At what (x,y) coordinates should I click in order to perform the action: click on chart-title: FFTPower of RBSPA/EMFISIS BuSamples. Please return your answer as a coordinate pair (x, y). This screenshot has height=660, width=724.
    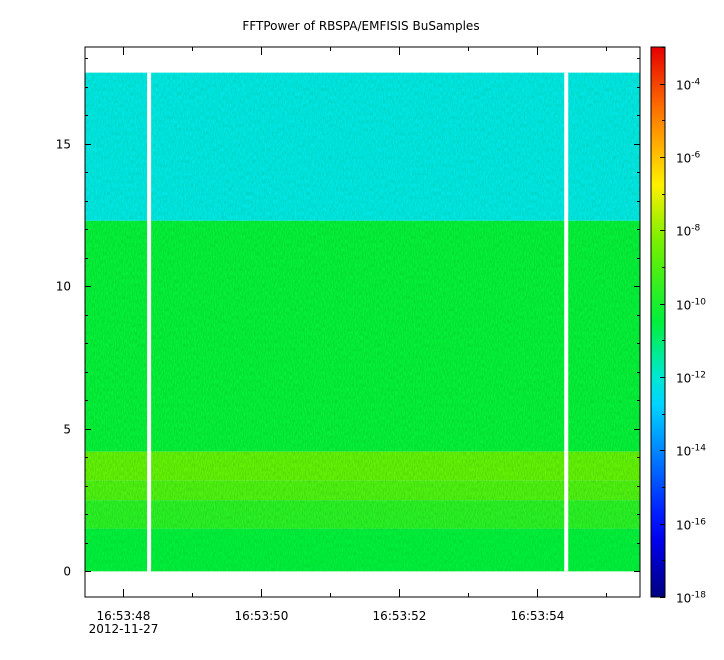
    Looking at the image, I should click on (360, 26).